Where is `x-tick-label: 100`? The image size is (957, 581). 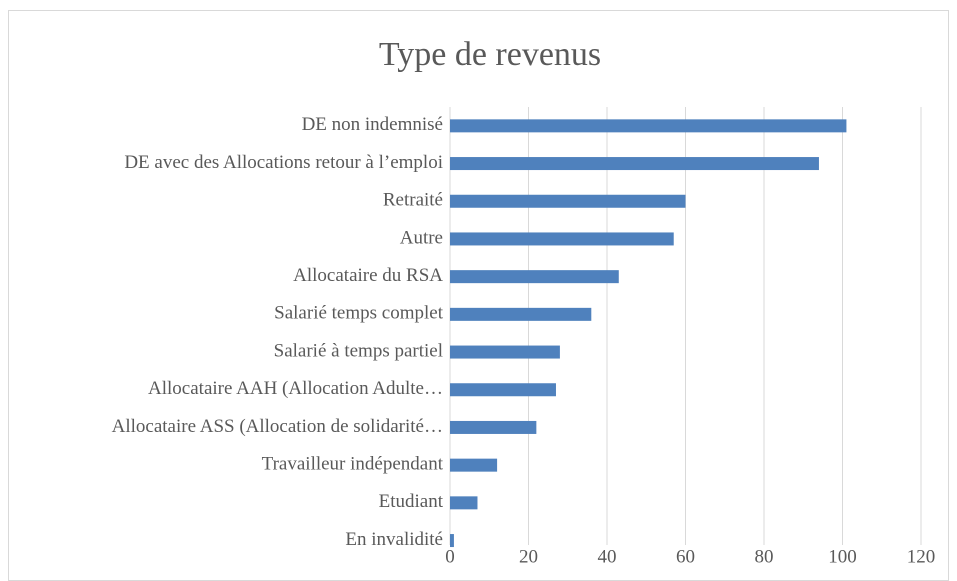 x-tick-label: 100 is located at coordinates (842, 556).